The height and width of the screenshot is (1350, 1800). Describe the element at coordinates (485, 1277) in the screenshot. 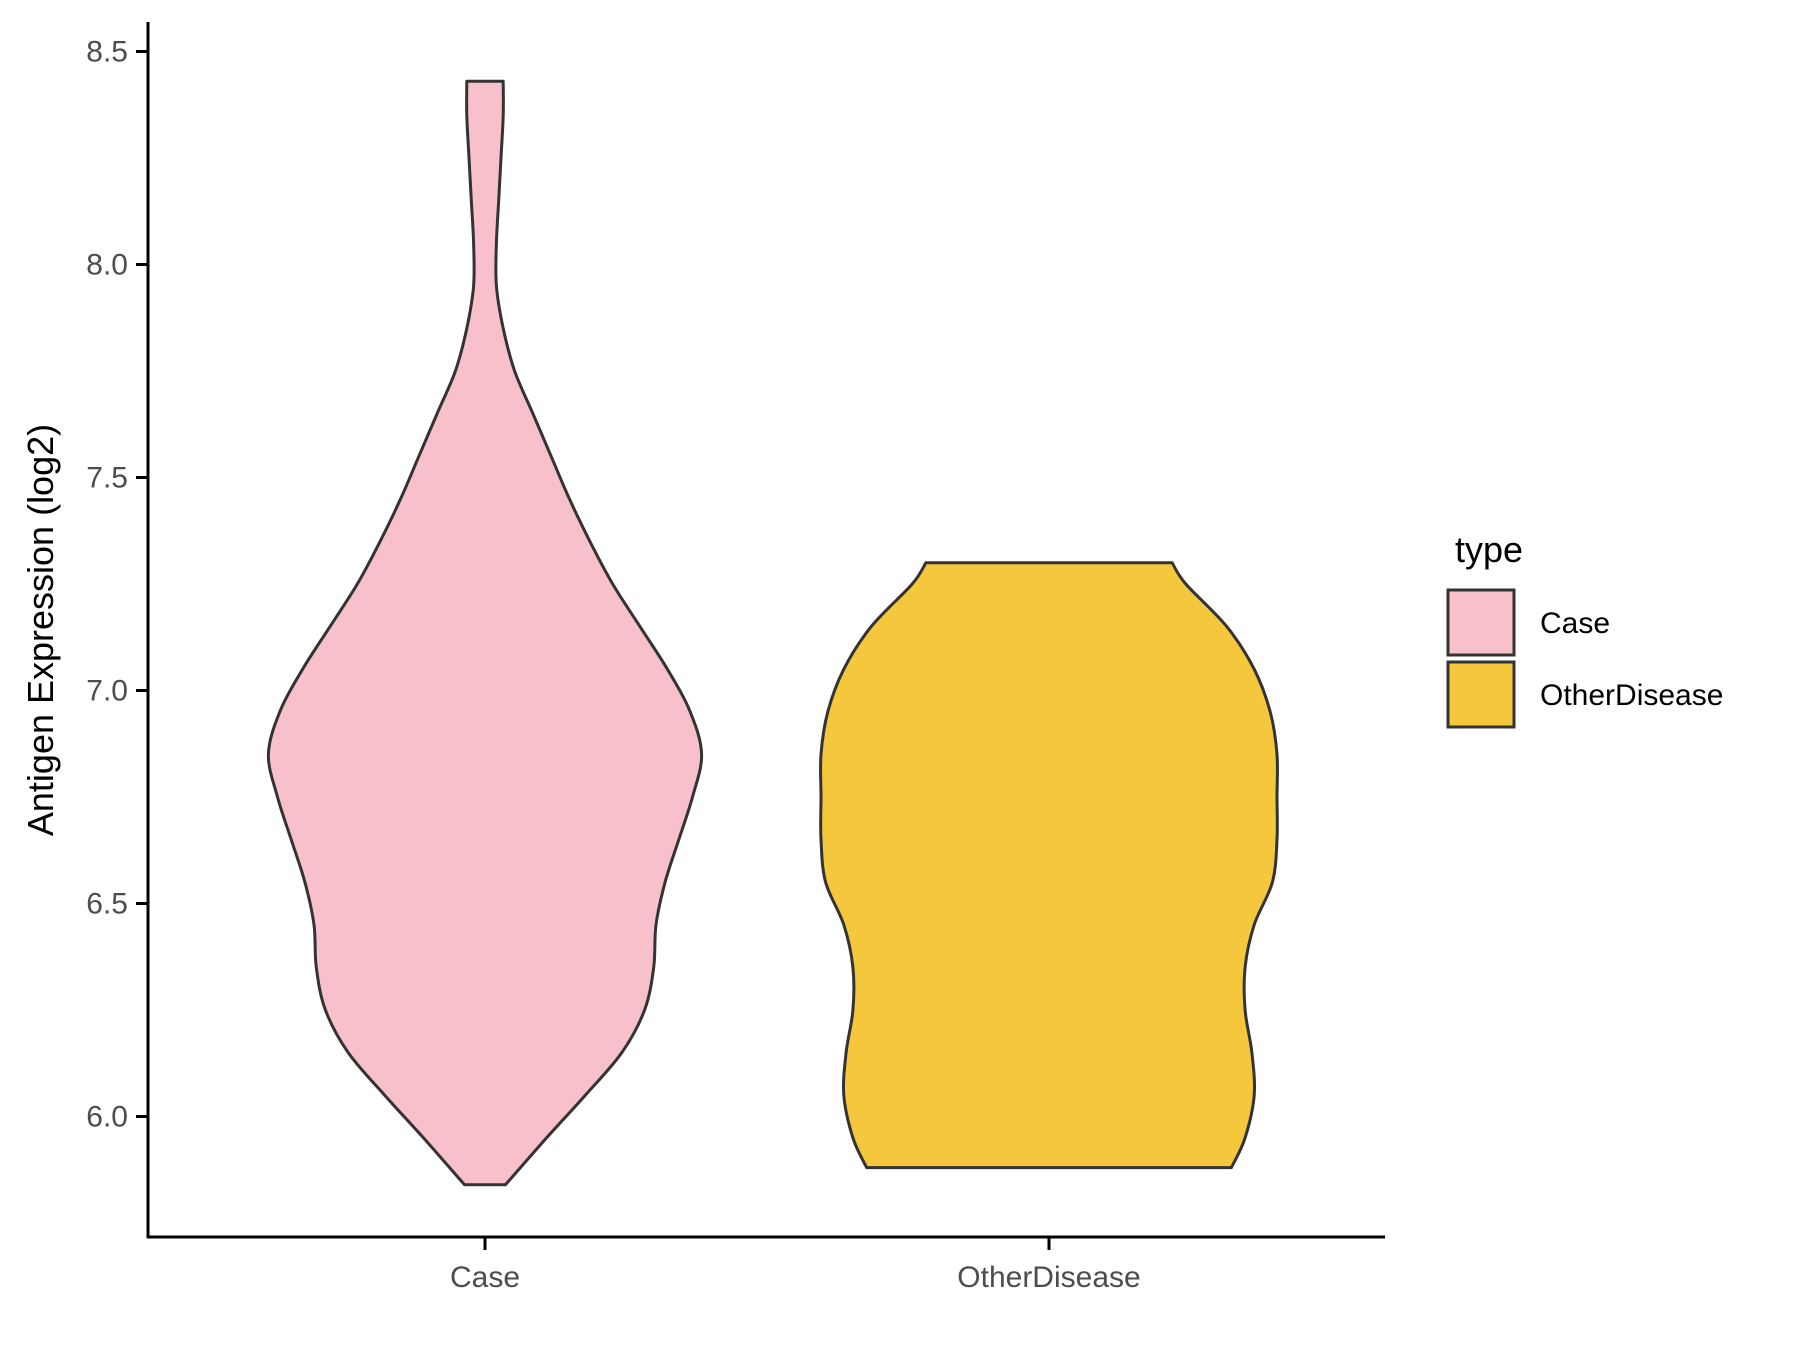

I see `x-tick-label: Case` at that location.